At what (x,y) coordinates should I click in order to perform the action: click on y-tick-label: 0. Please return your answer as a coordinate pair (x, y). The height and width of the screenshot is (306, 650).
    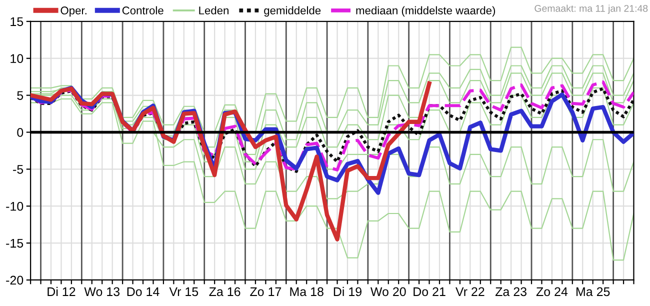
    Looking at the image, I should click on (20, 132).